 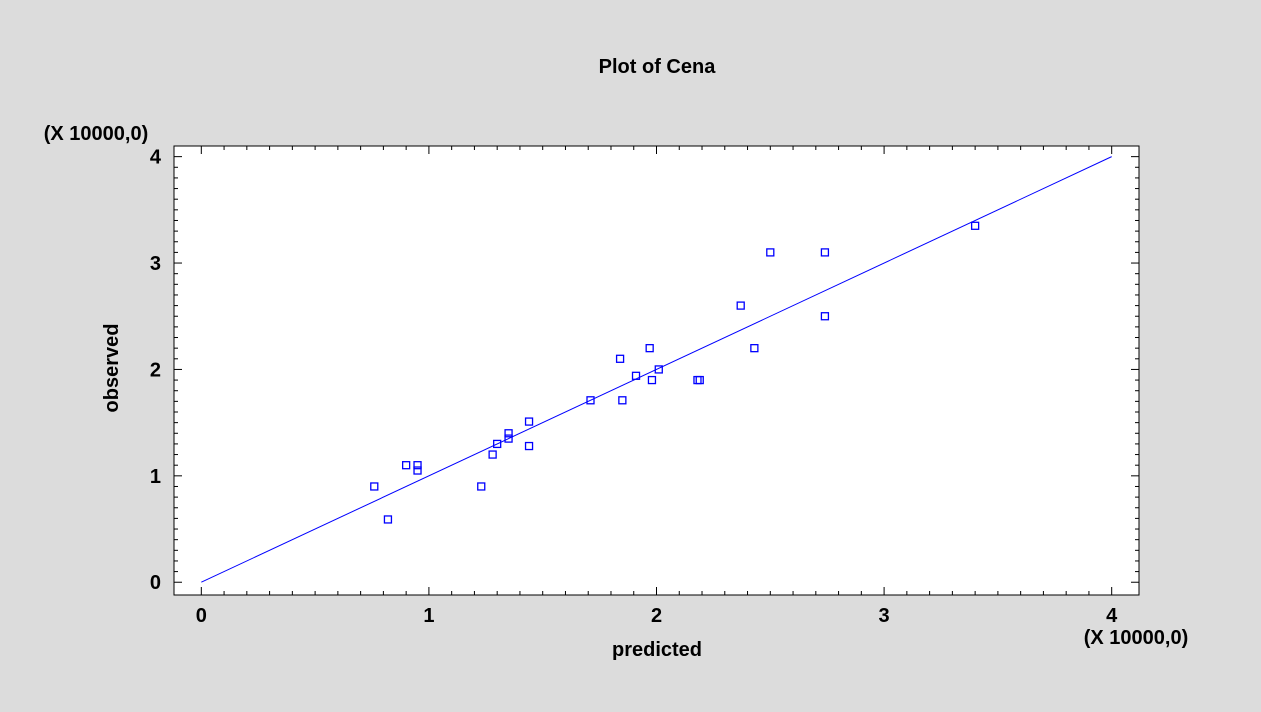 What do you see at coordinates (1136, 638) in the screenshot?
I see `x-scale-label: (X 10000,0)` at bounding box center [1136, 638].